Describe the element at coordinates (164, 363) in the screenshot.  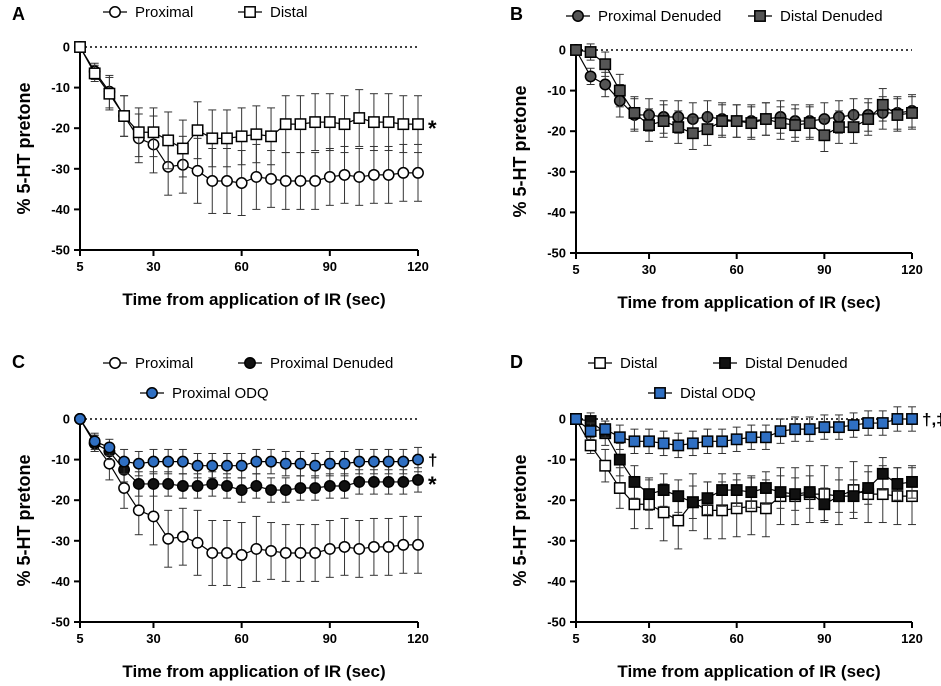
I see `legend-label: Proximal` at that location.